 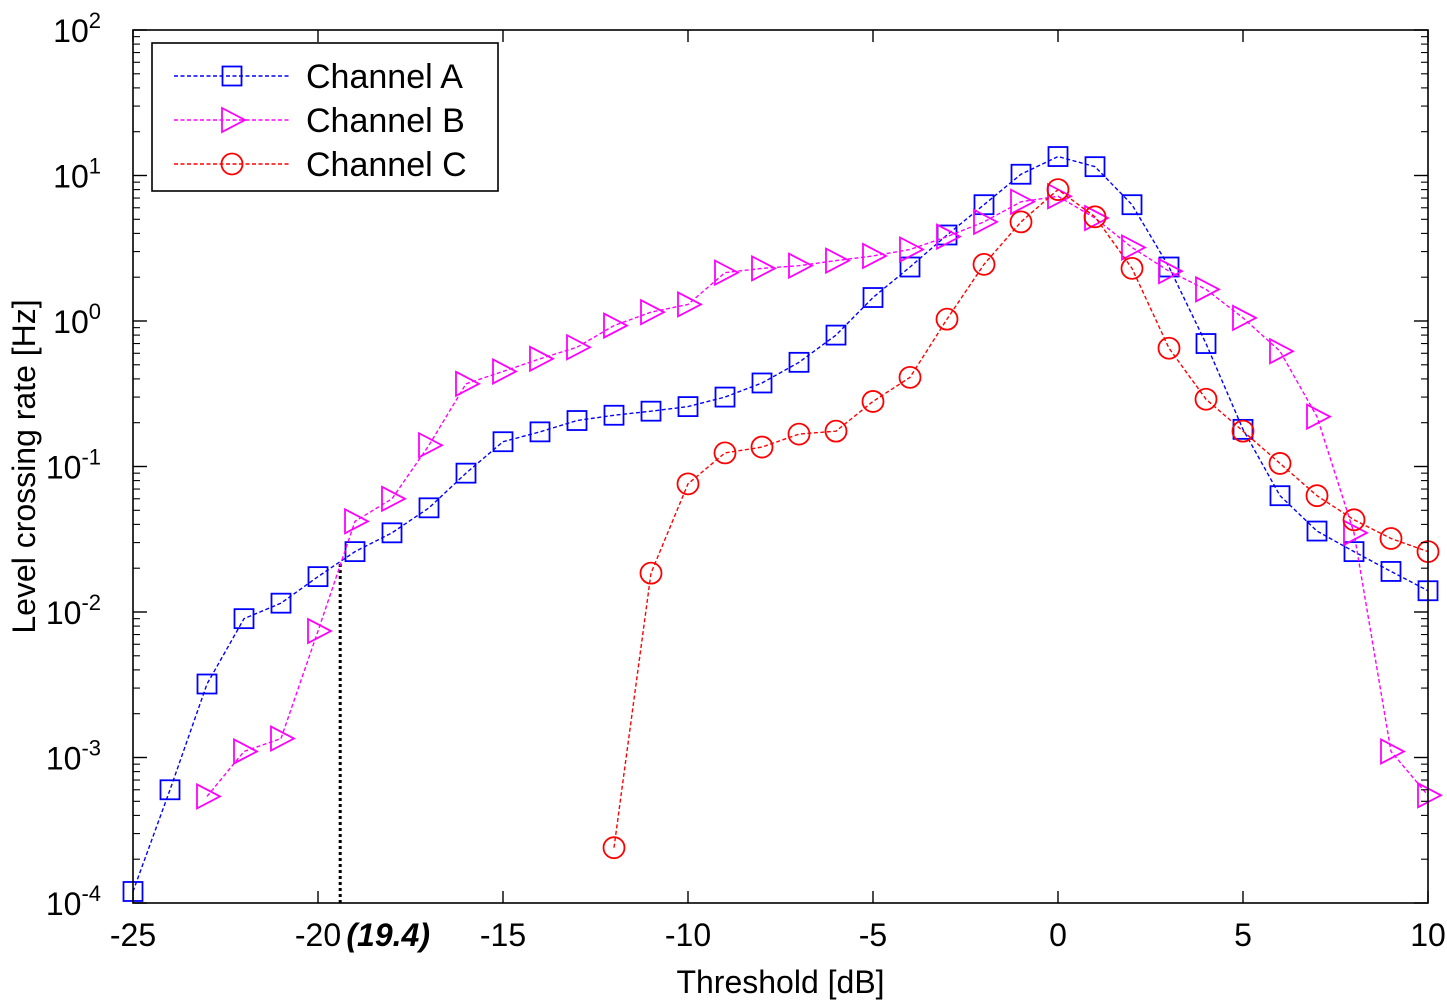 What do you see at coordinates (384, 757) in the screenshot?
I see `annotation-layer: (19.4)` at bounding box center [384, 757].